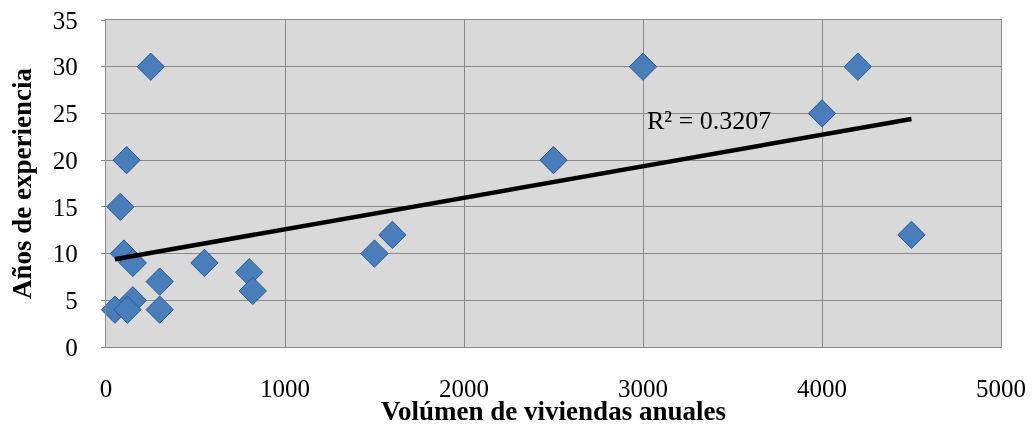 This screenshot has width=1034, height=426. Describe the element at coordinates (71, 347) in the screenshot. I see `y-tick-label: 0` at that location.